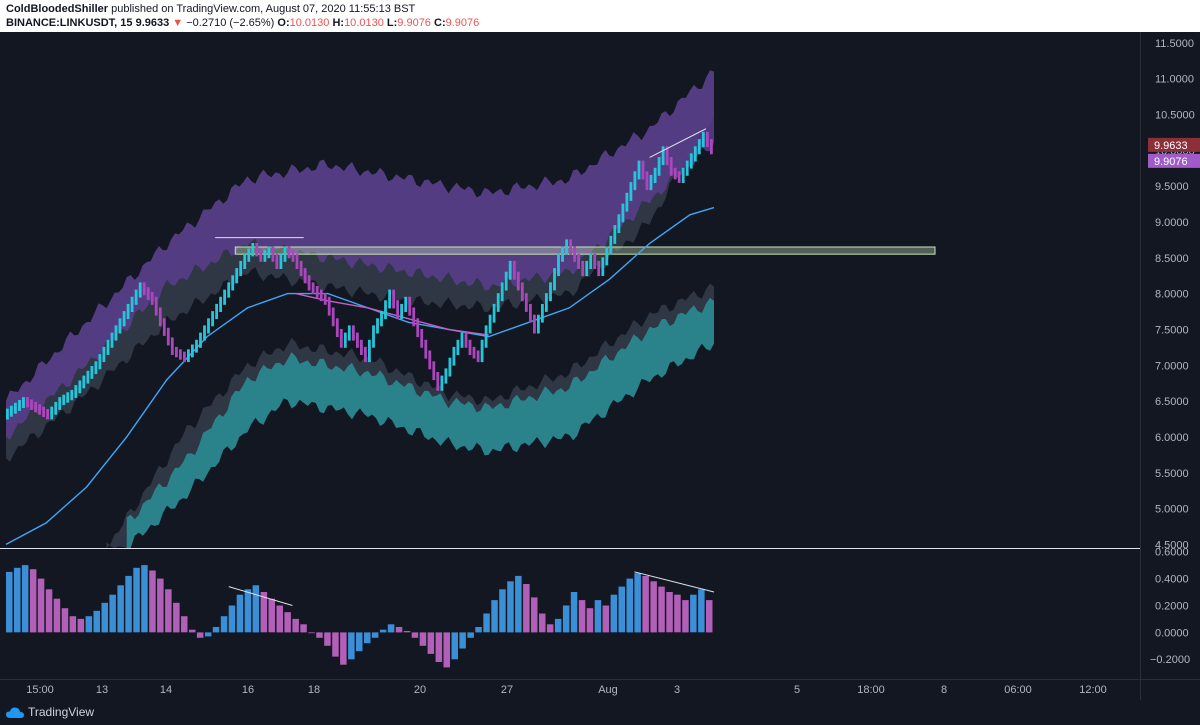 This screenshot has height=725, width=1200. What do you see at coordinates (1172, 402) in the screenshot?
I see `price-axis-label: 6.5000` at bounding box center [1172, 402].